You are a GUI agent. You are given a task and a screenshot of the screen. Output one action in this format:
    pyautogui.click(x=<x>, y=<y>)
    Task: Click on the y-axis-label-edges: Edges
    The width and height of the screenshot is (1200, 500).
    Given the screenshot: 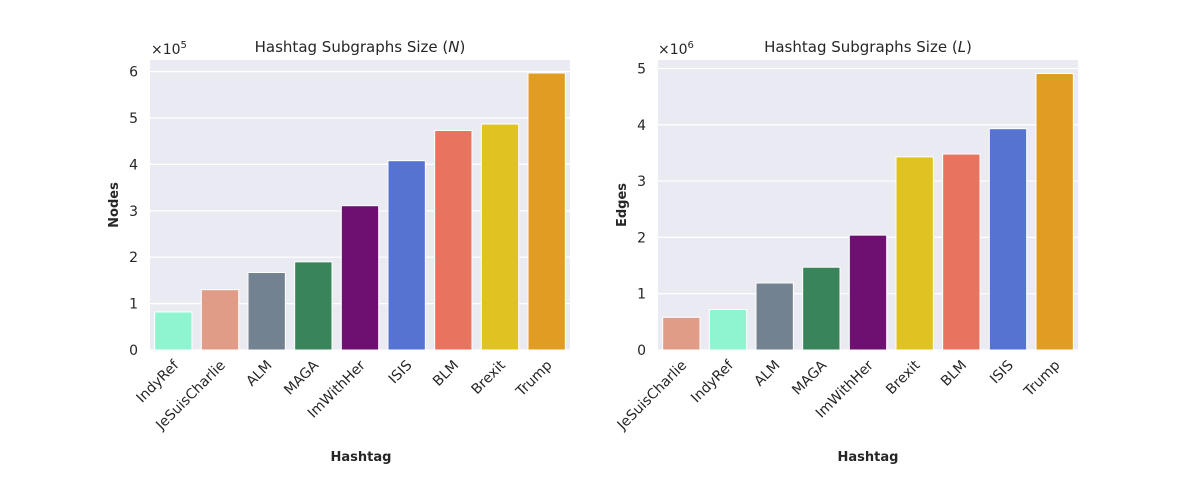 What is the action you would take?
    pyautogui.click(x=622, y=205)
    